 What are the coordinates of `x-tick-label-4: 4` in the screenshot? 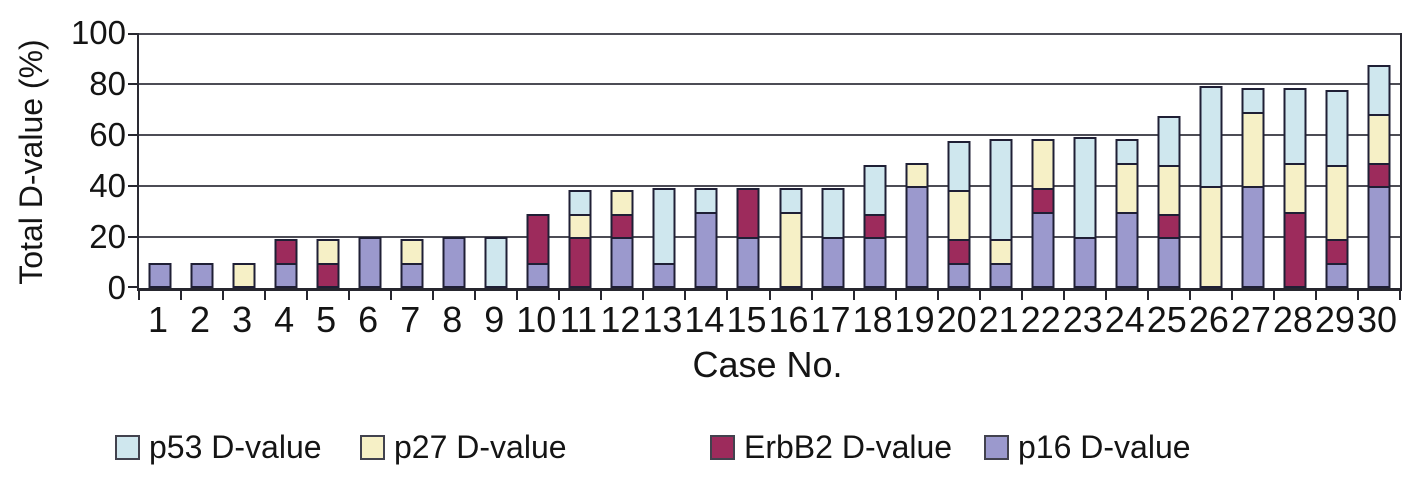 It's located at (284, 319).